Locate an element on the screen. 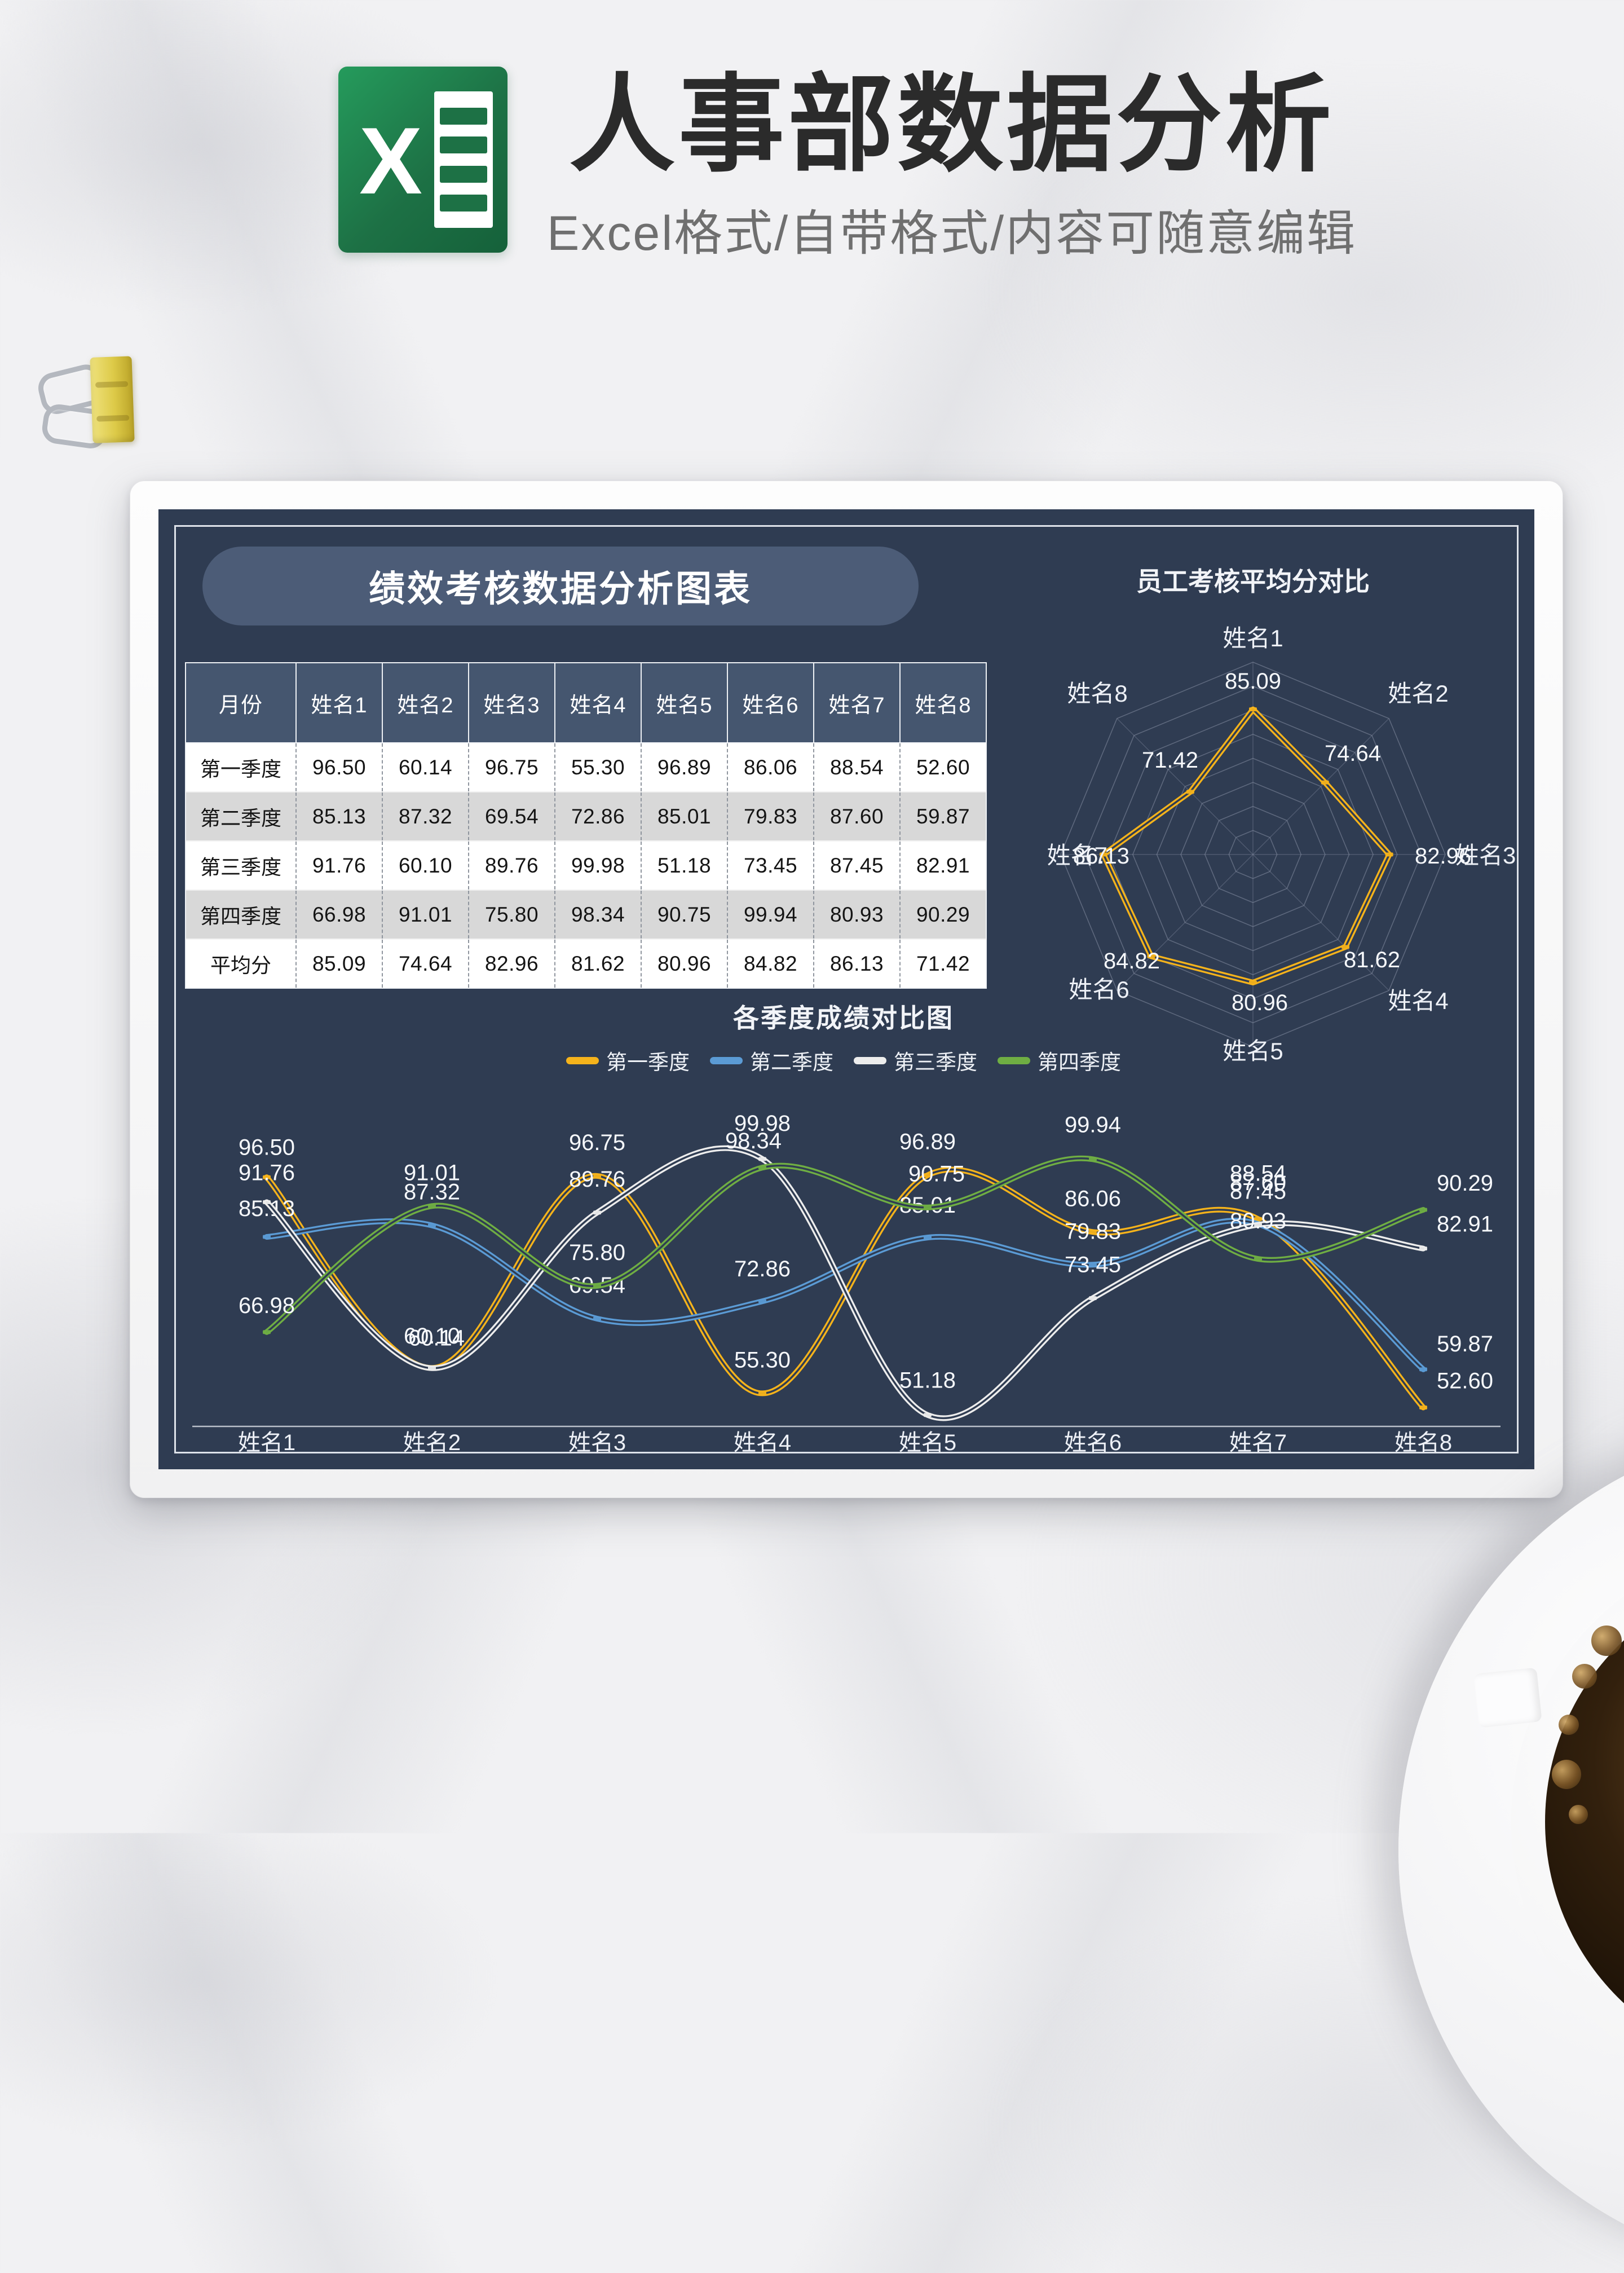  header-text: 人事部数据分析 Excel格式/自带格式/内容可随意编辑 is located at coordinates (952, 165).